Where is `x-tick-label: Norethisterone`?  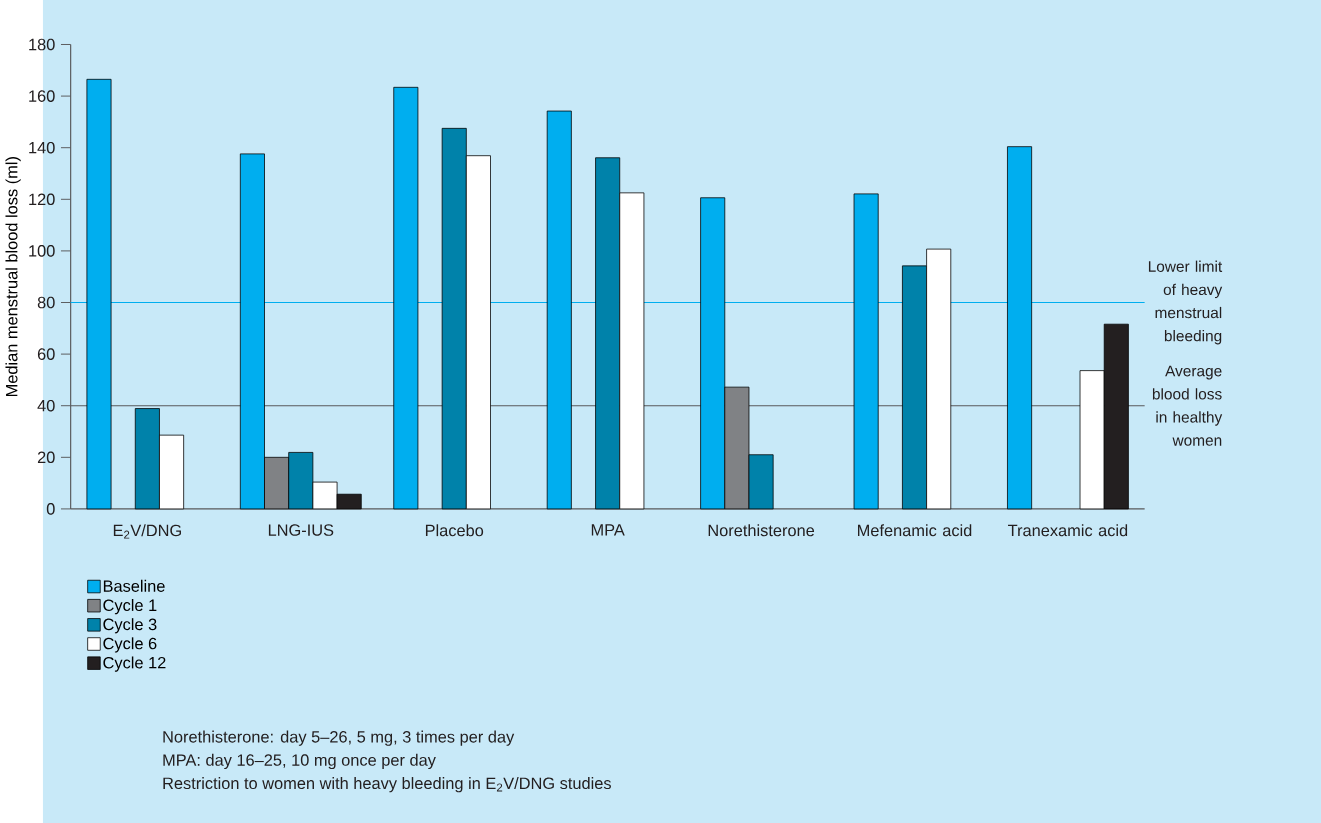
x-tick-label: Norethisterone is located at coordinates (761, 530).